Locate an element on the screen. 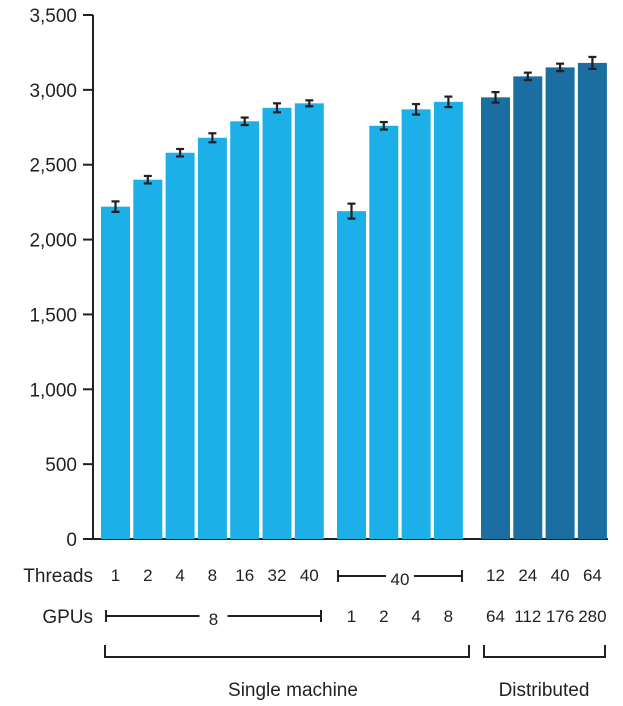  threads-label: 64 is located at coordinates (592, 575).